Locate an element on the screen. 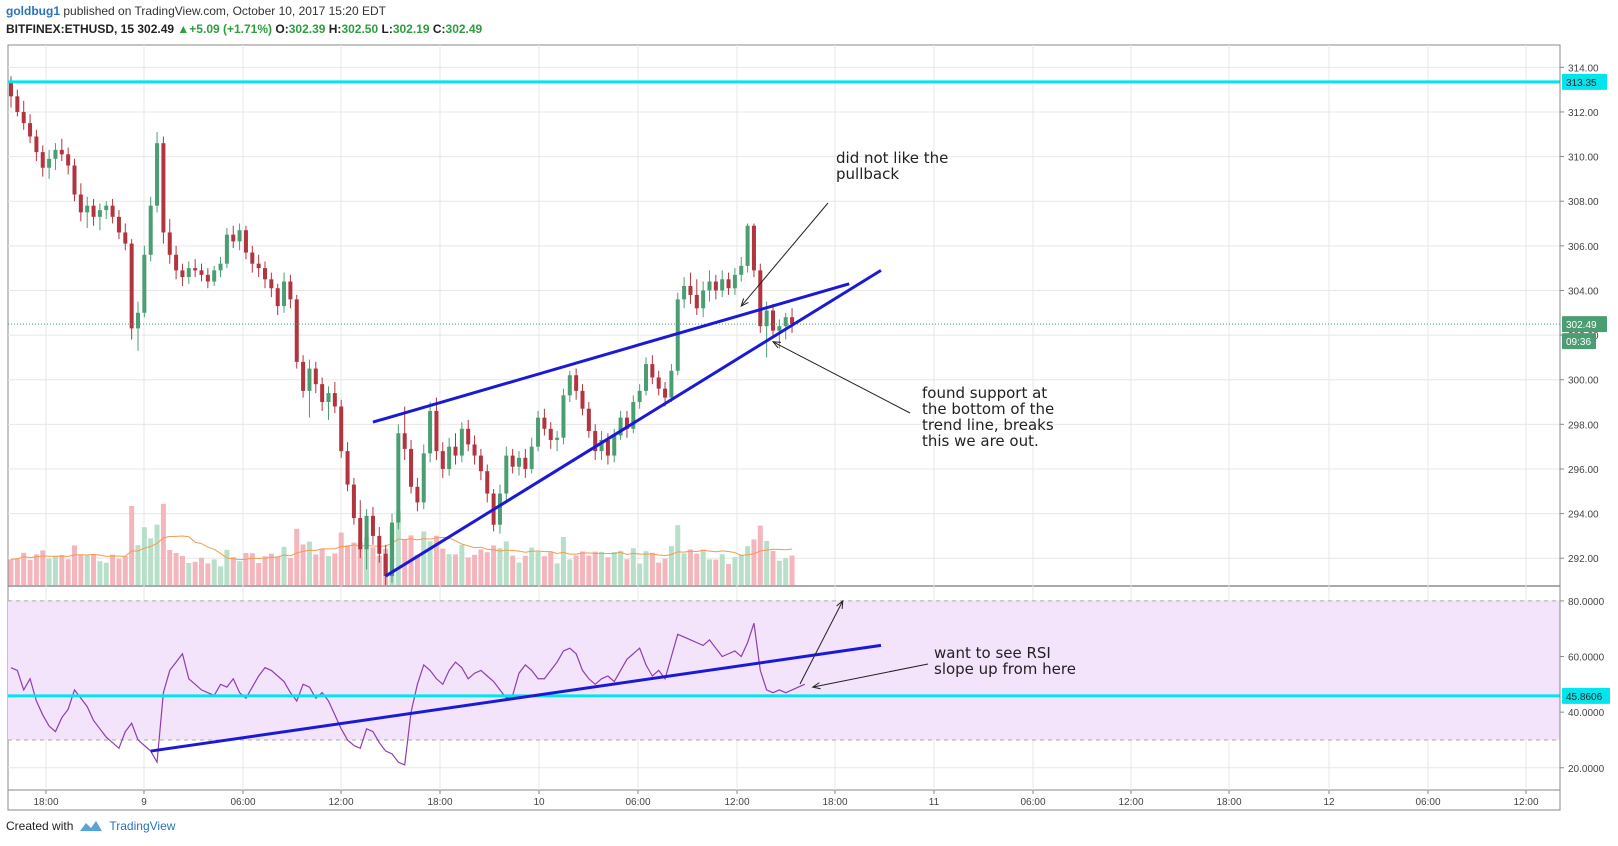 The width and height of the screenshot is (1618, 846). rsi-note-arrow is located at coordinates (870, 676).